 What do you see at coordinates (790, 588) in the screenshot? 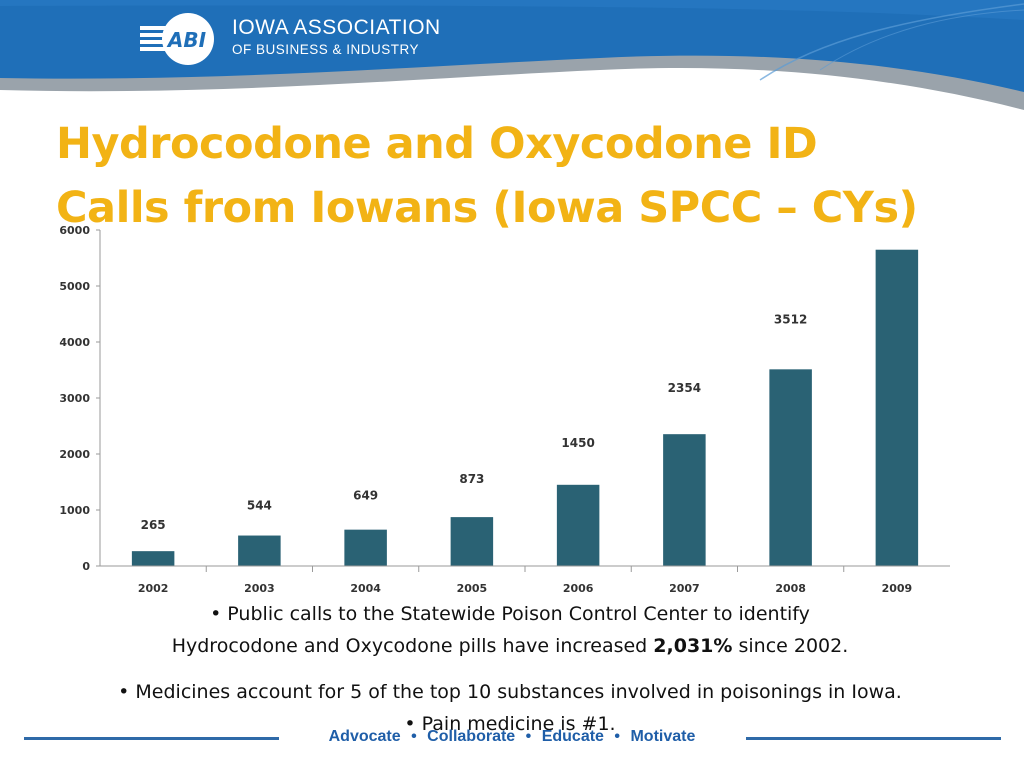
I see `x-tick-label: 2008` at bounding box center [790, 588].